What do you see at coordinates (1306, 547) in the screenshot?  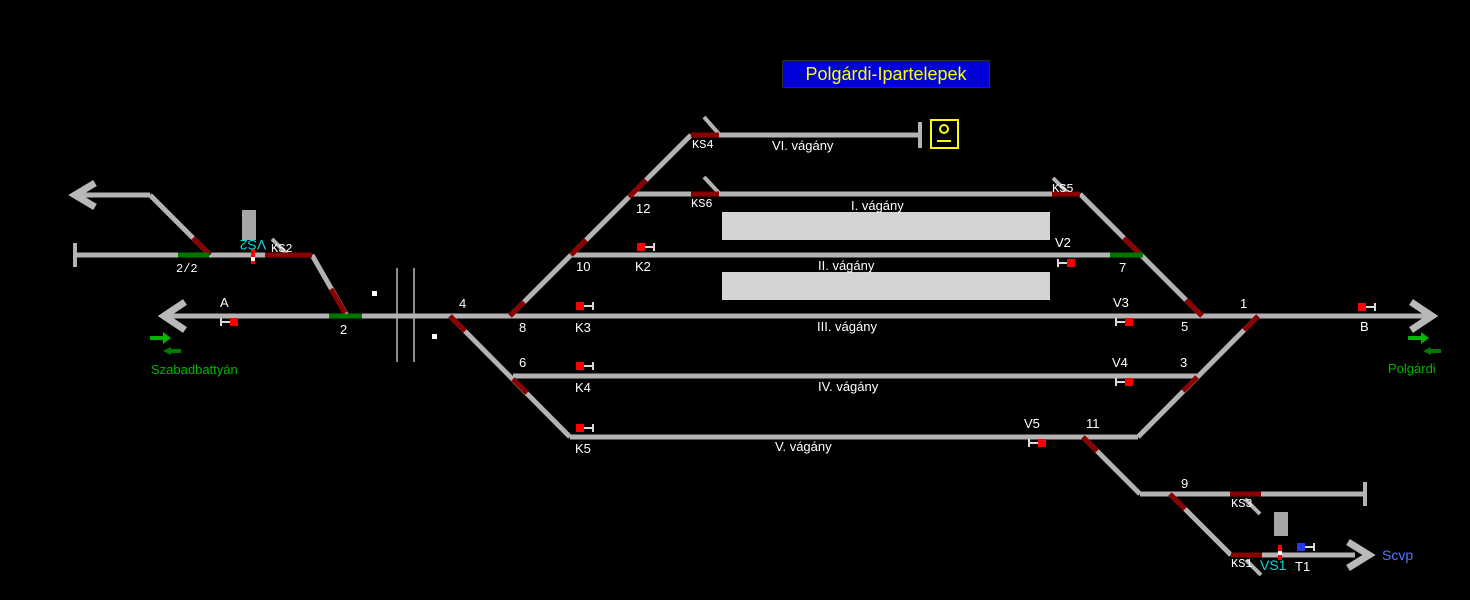 I see `signal-t1` at bounding box center [1306, 547].